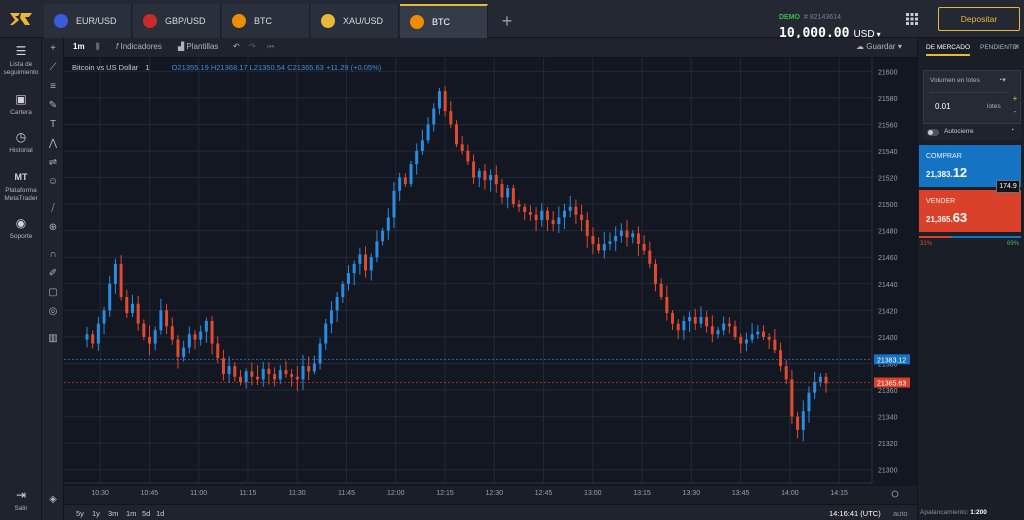 The image size is (1024, 520). What do you see at coordinates (53, 86) in the screenshot?
I see `horizontal-lines-icon: ≡` at bounding box center [53, 86].